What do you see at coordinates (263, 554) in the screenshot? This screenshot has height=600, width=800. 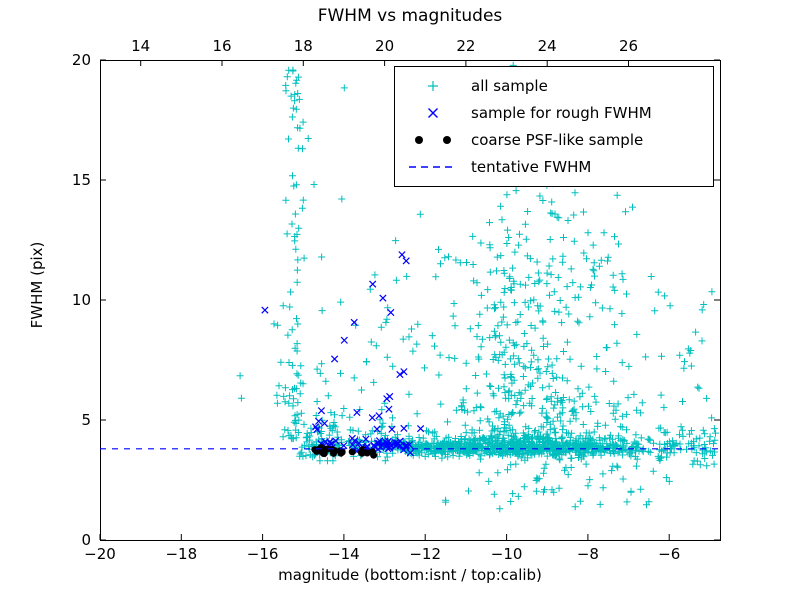 I see `x-tick-label: −16` at bounding box center [263, 554].